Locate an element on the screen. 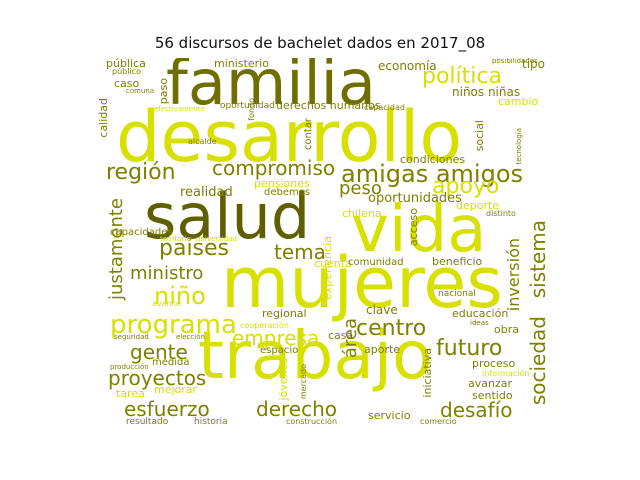  word-peso: peso is located at coordinates (360, 188).